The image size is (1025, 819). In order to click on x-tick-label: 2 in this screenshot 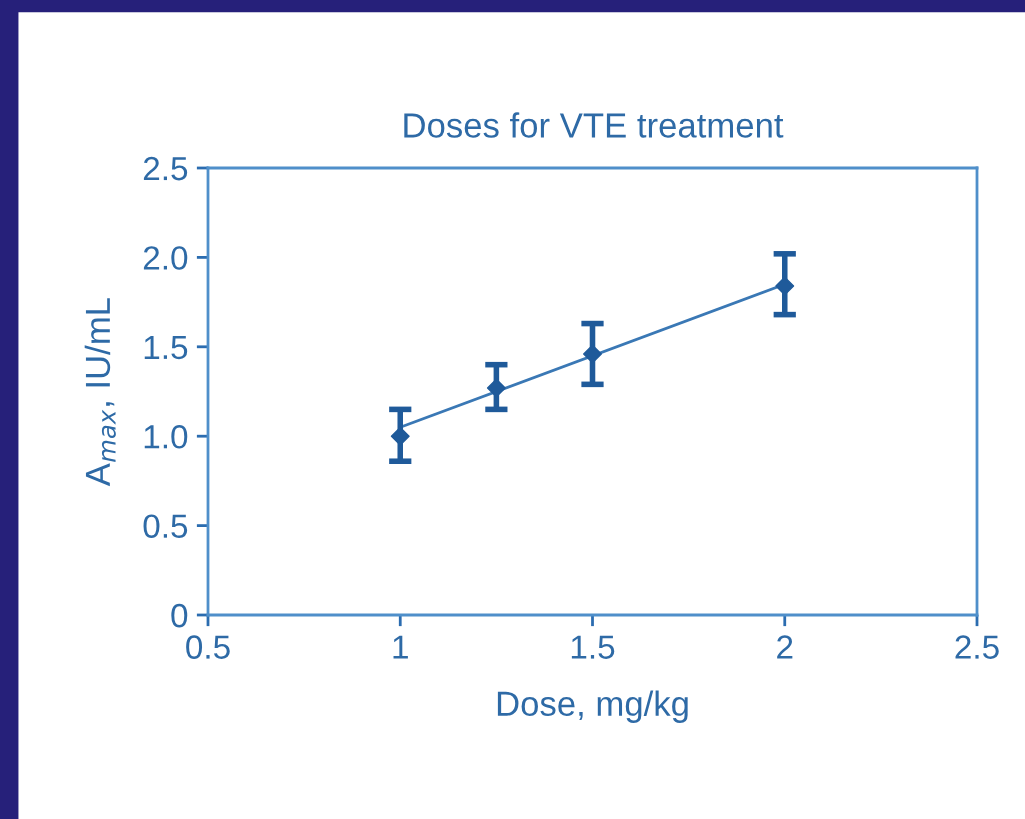, I will do `click(785, 647)`.